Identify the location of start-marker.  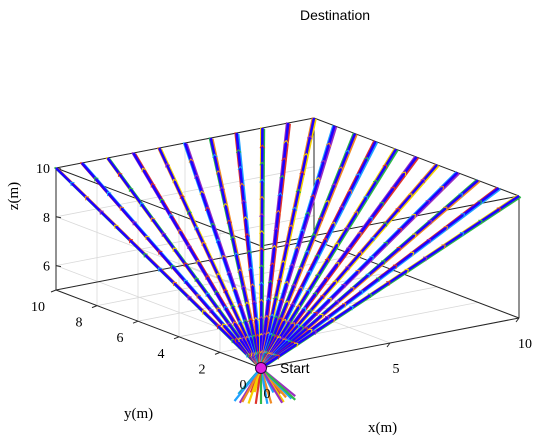
(261, 368).